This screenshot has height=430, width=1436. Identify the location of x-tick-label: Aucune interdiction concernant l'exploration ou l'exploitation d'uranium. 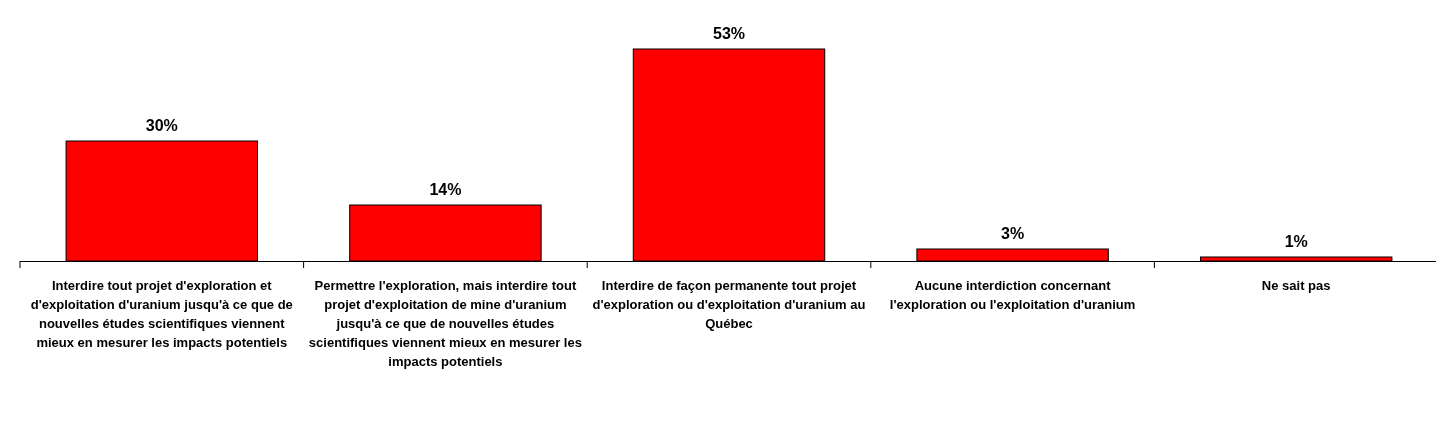
(1012, 295).